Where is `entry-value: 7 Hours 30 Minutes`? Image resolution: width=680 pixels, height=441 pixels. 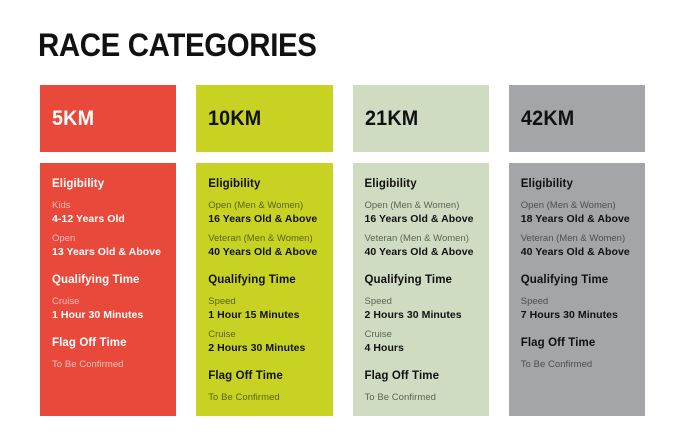
entry-value: 7 Hours 30 Minutes is located at coordinates (569, 315).